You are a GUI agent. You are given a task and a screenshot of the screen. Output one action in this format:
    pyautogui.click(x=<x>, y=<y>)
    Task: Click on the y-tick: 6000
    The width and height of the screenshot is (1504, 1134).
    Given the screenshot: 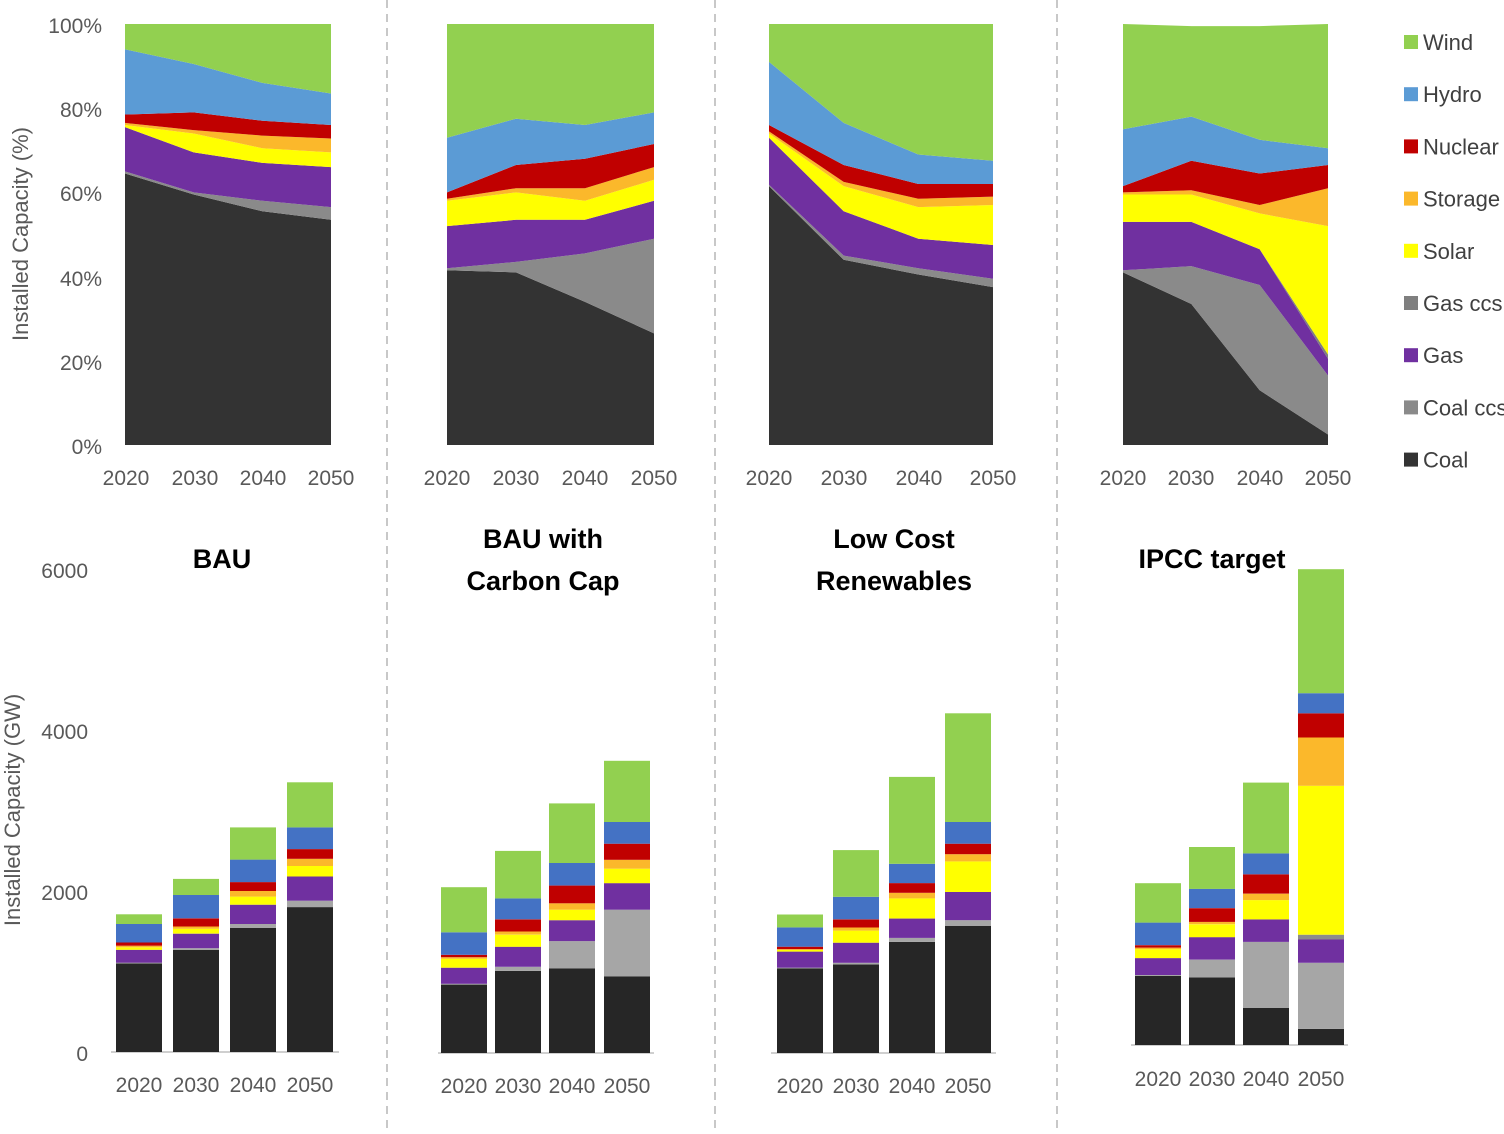 What is the action you would take?
    pyautogui.click(x=64, y=571)
    